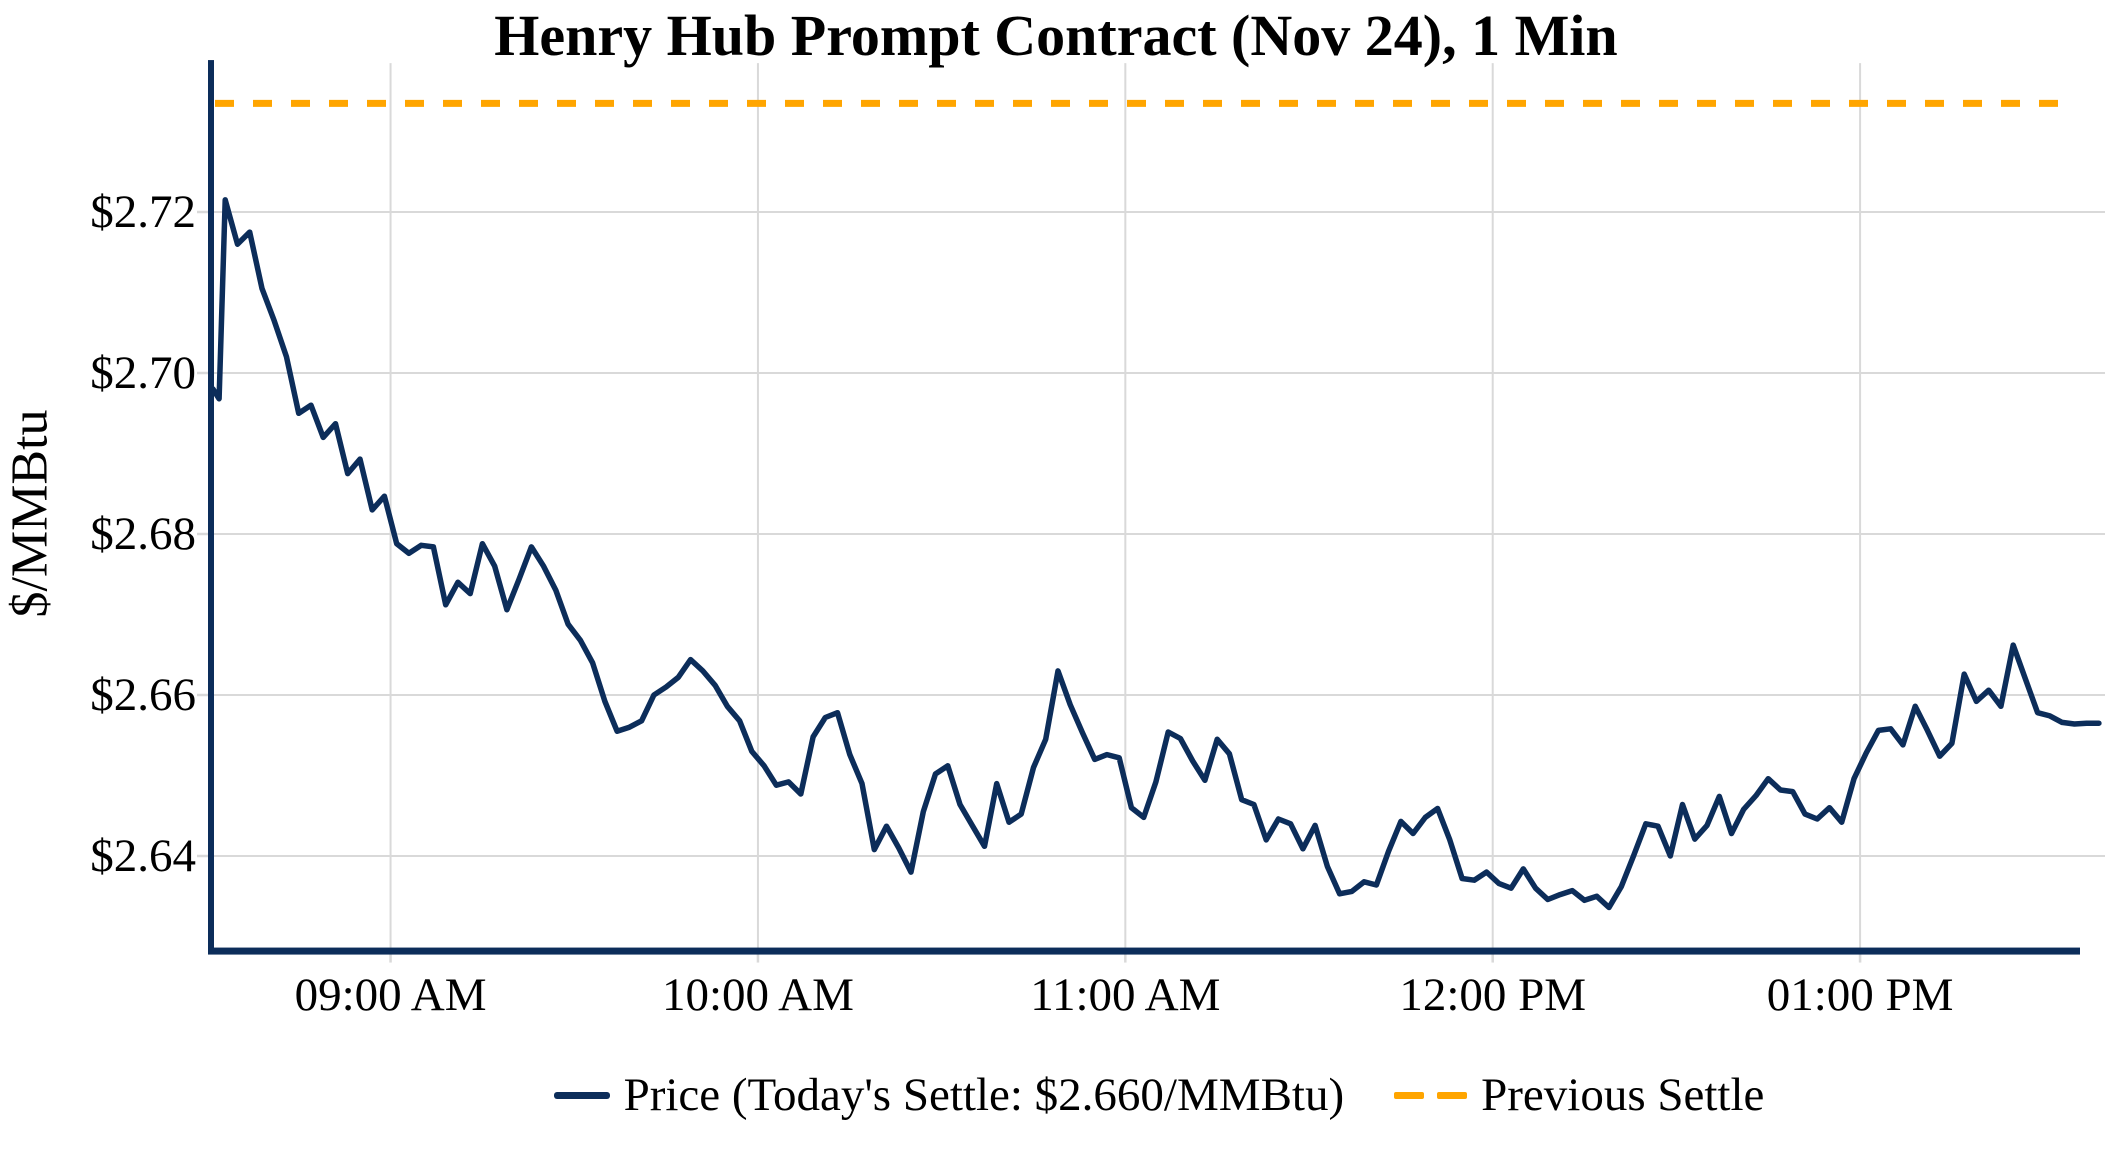  What do you see at coordinates (1144, 951) in the screenshot?
I see `x-axis-spine` at bounding box center [1144, 951].